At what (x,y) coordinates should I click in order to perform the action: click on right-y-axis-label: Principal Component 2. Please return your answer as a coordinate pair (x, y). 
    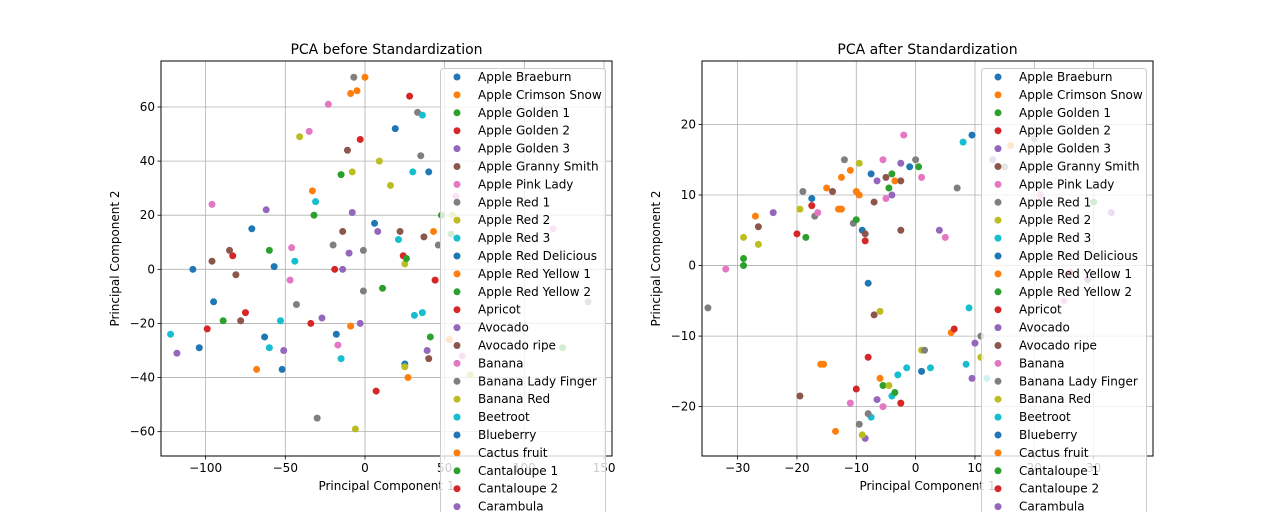
    Looking at the image, I should click on (656, 258).